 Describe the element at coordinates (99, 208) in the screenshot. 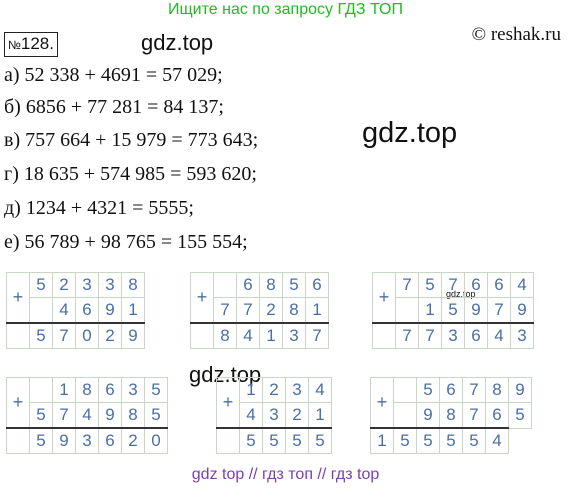

I see `equation-e: д) 1234 + 4321 = 5555;` at that location.